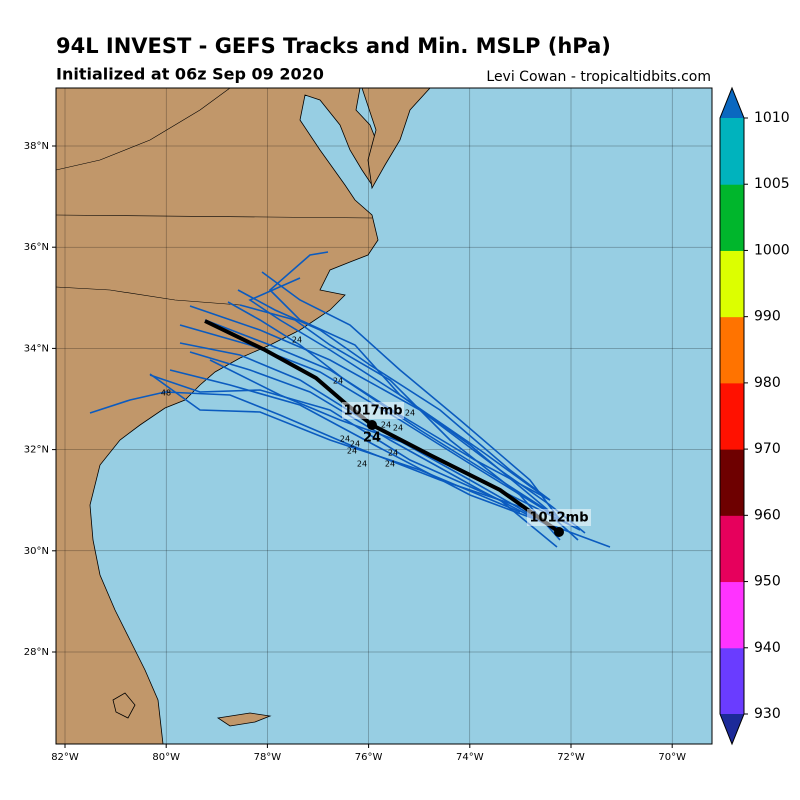 Image resolution: width=800 pixels, height=800 pixels. Describe the element at coordinates (767, 317) in the screenshot. I see `colorbar-label: 990` at that location.